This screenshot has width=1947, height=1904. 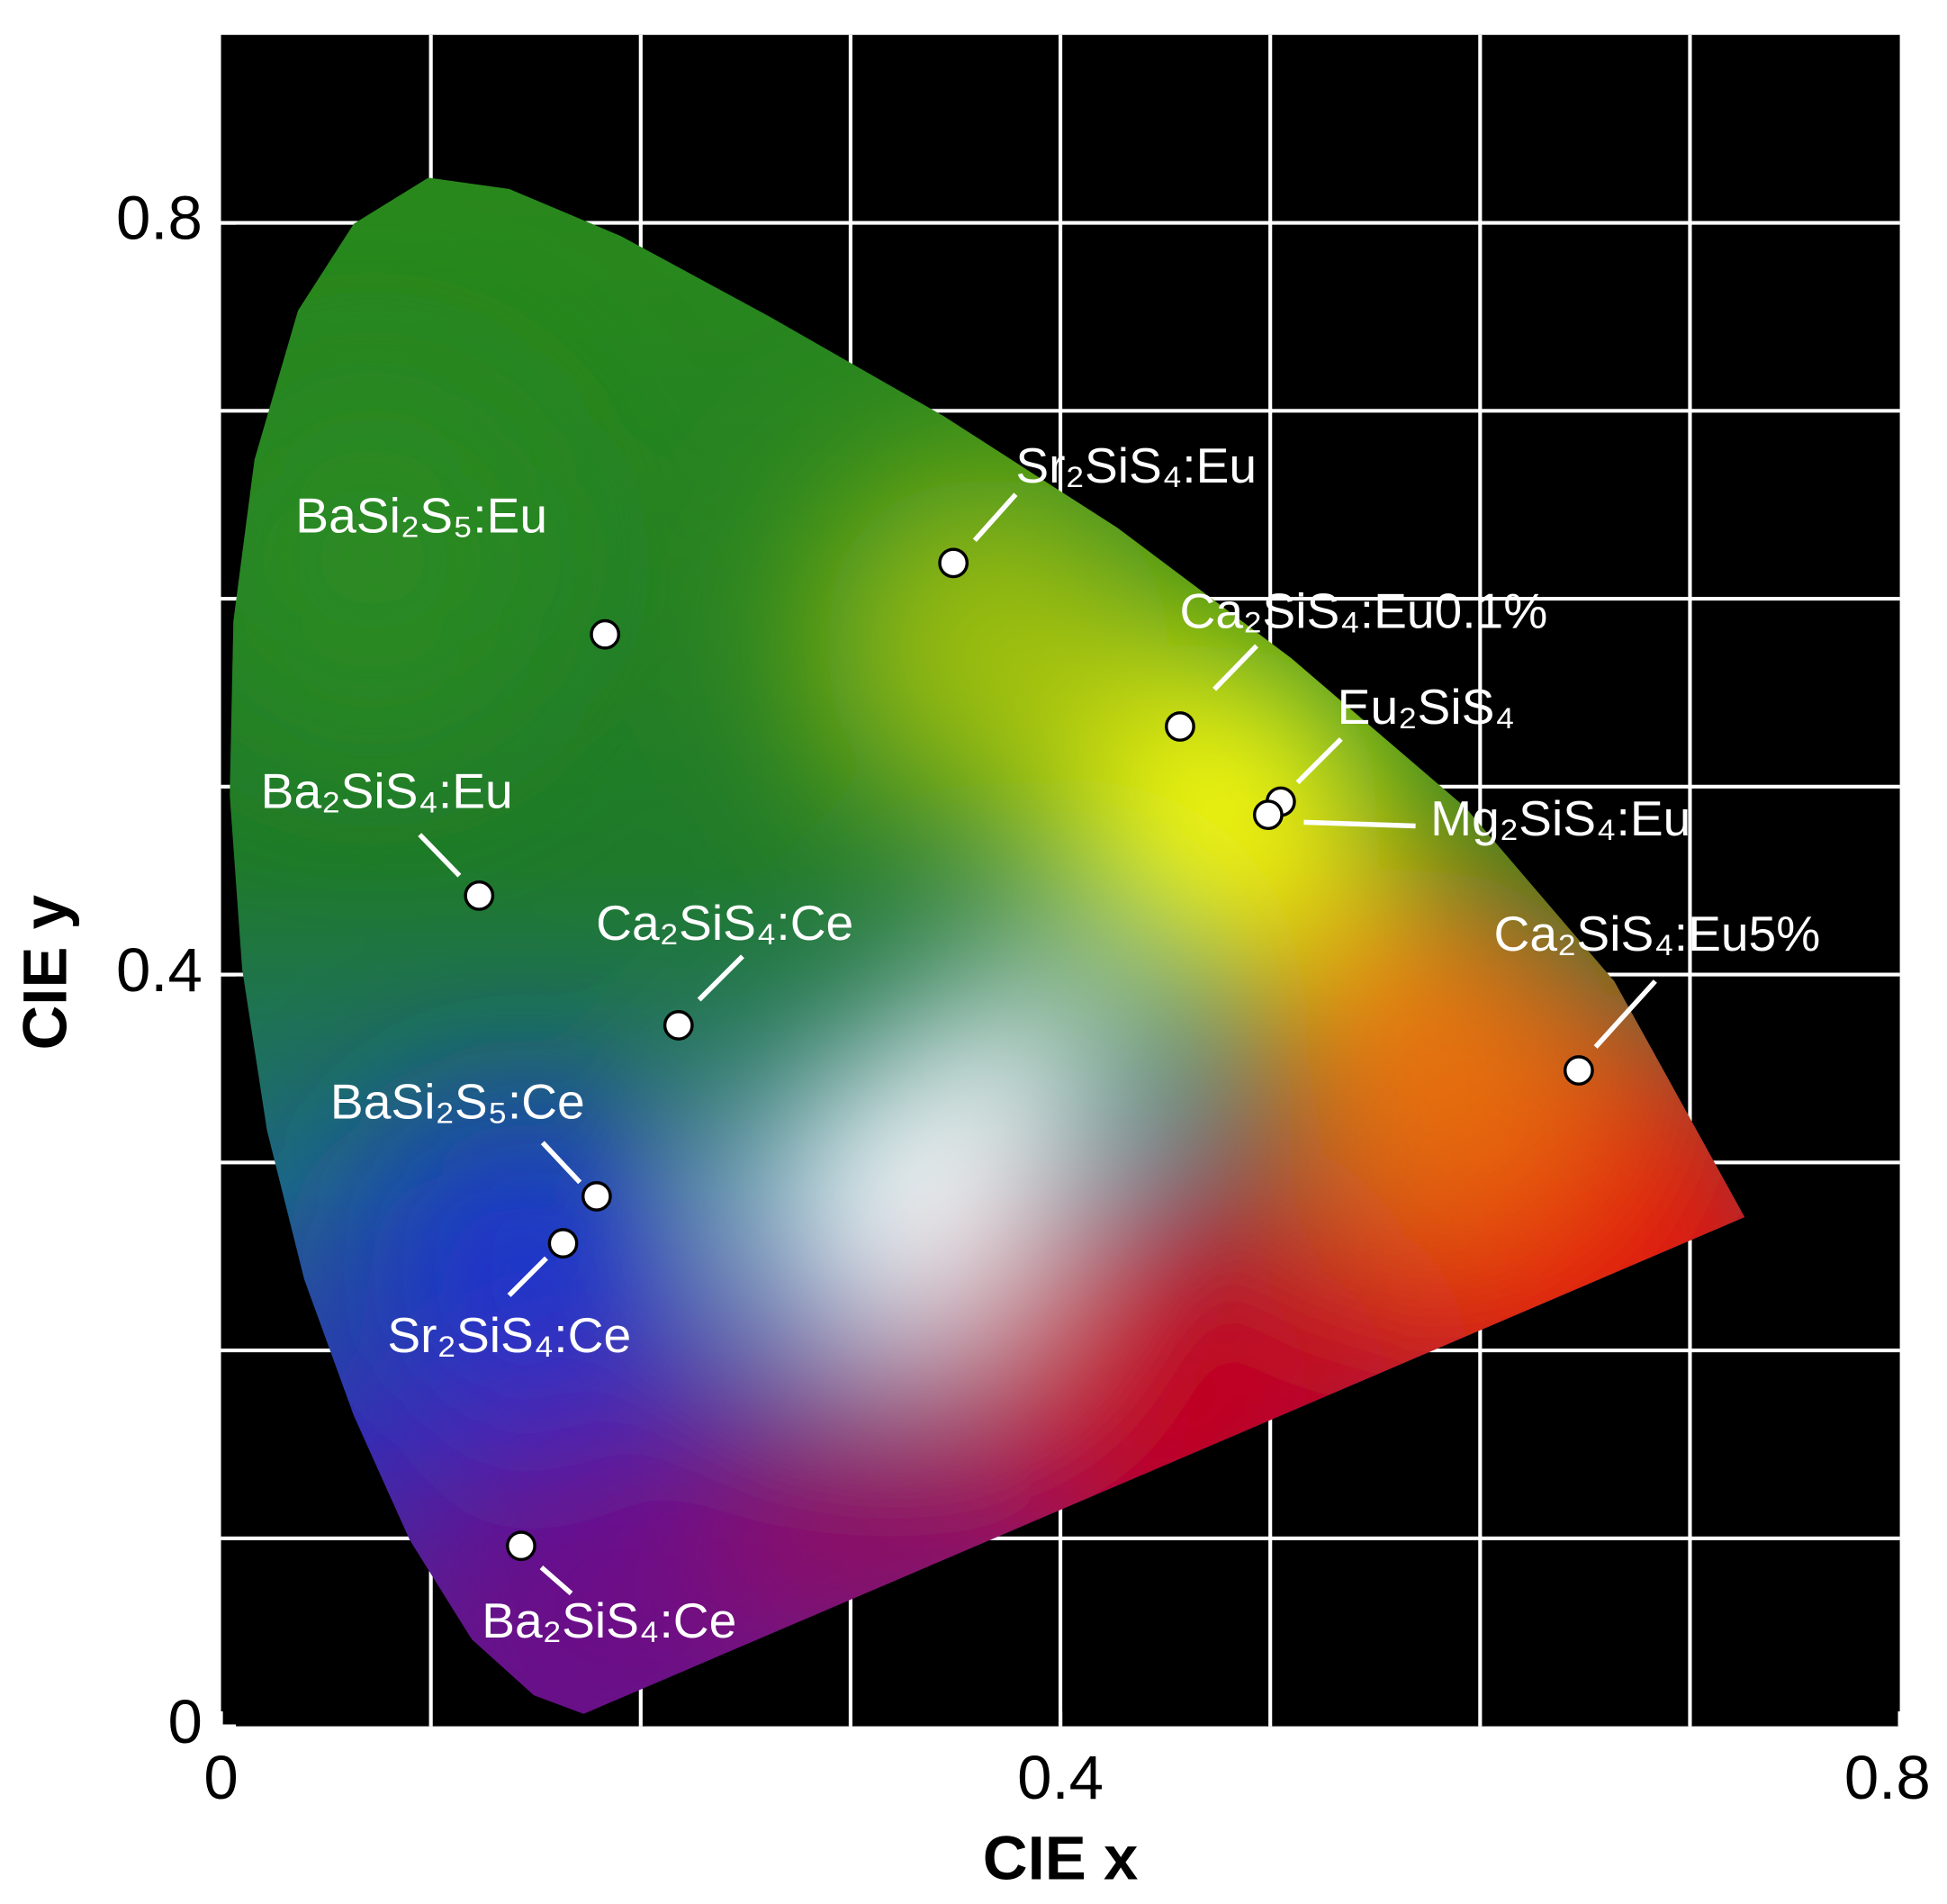 I want to click on point-label: Eu₂SiS₄, so click(x=1426, y=707).